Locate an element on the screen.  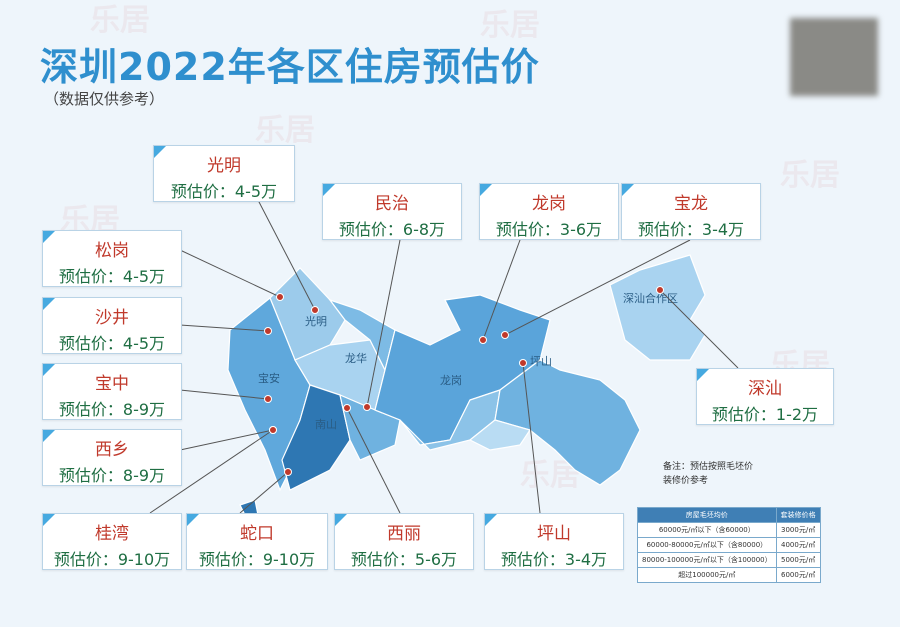
callout: 宝龙预估价：3-4万 is located at coordinates (691, 211).